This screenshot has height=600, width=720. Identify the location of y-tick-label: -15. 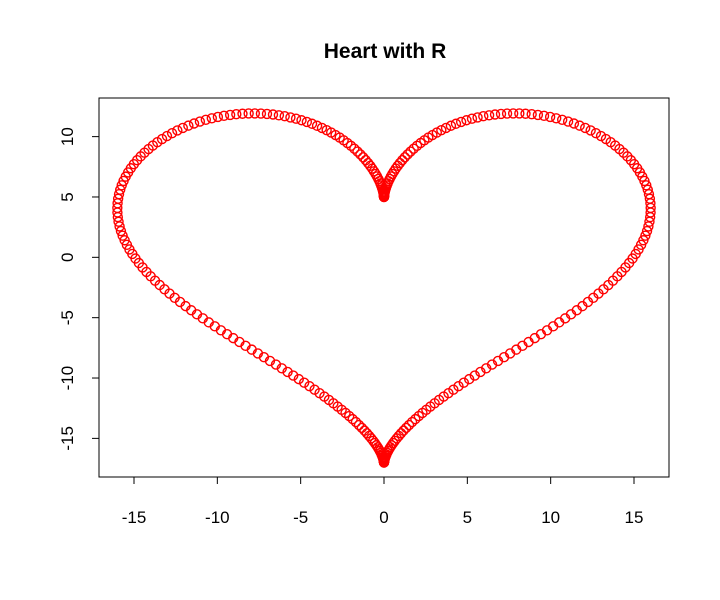
(67, 438).